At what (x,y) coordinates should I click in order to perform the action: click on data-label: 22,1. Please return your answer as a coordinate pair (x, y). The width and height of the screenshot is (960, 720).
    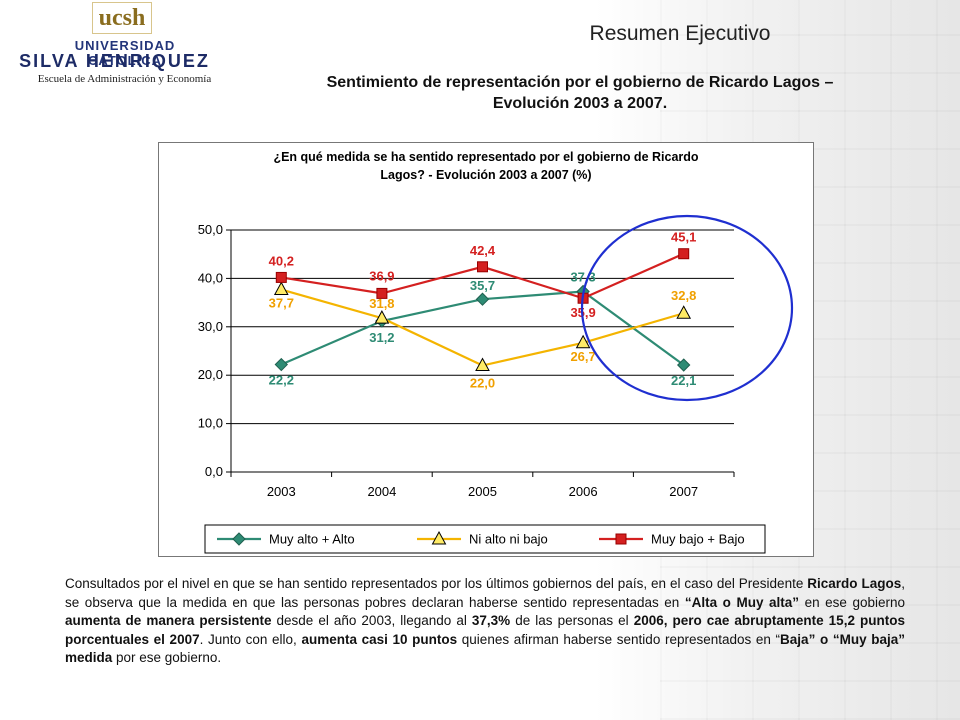
    Looking at the image, I should click on (683, 380).